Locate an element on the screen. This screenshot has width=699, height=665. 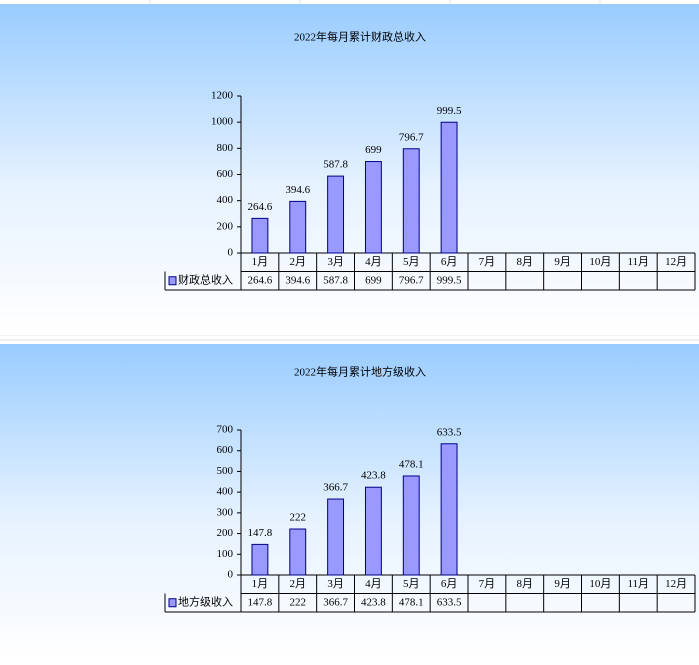
data-label: 222 is located at coordinates (298, 518).